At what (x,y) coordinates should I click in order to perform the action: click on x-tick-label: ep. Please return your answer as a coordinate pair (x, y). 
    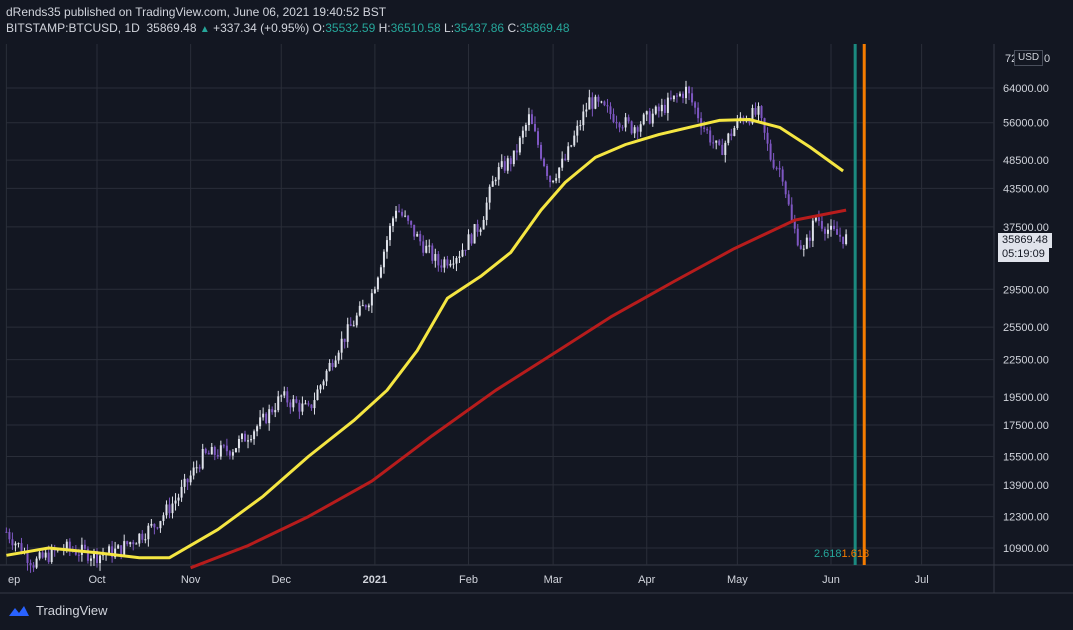
    Looking at the image, I should click on (14, 580).